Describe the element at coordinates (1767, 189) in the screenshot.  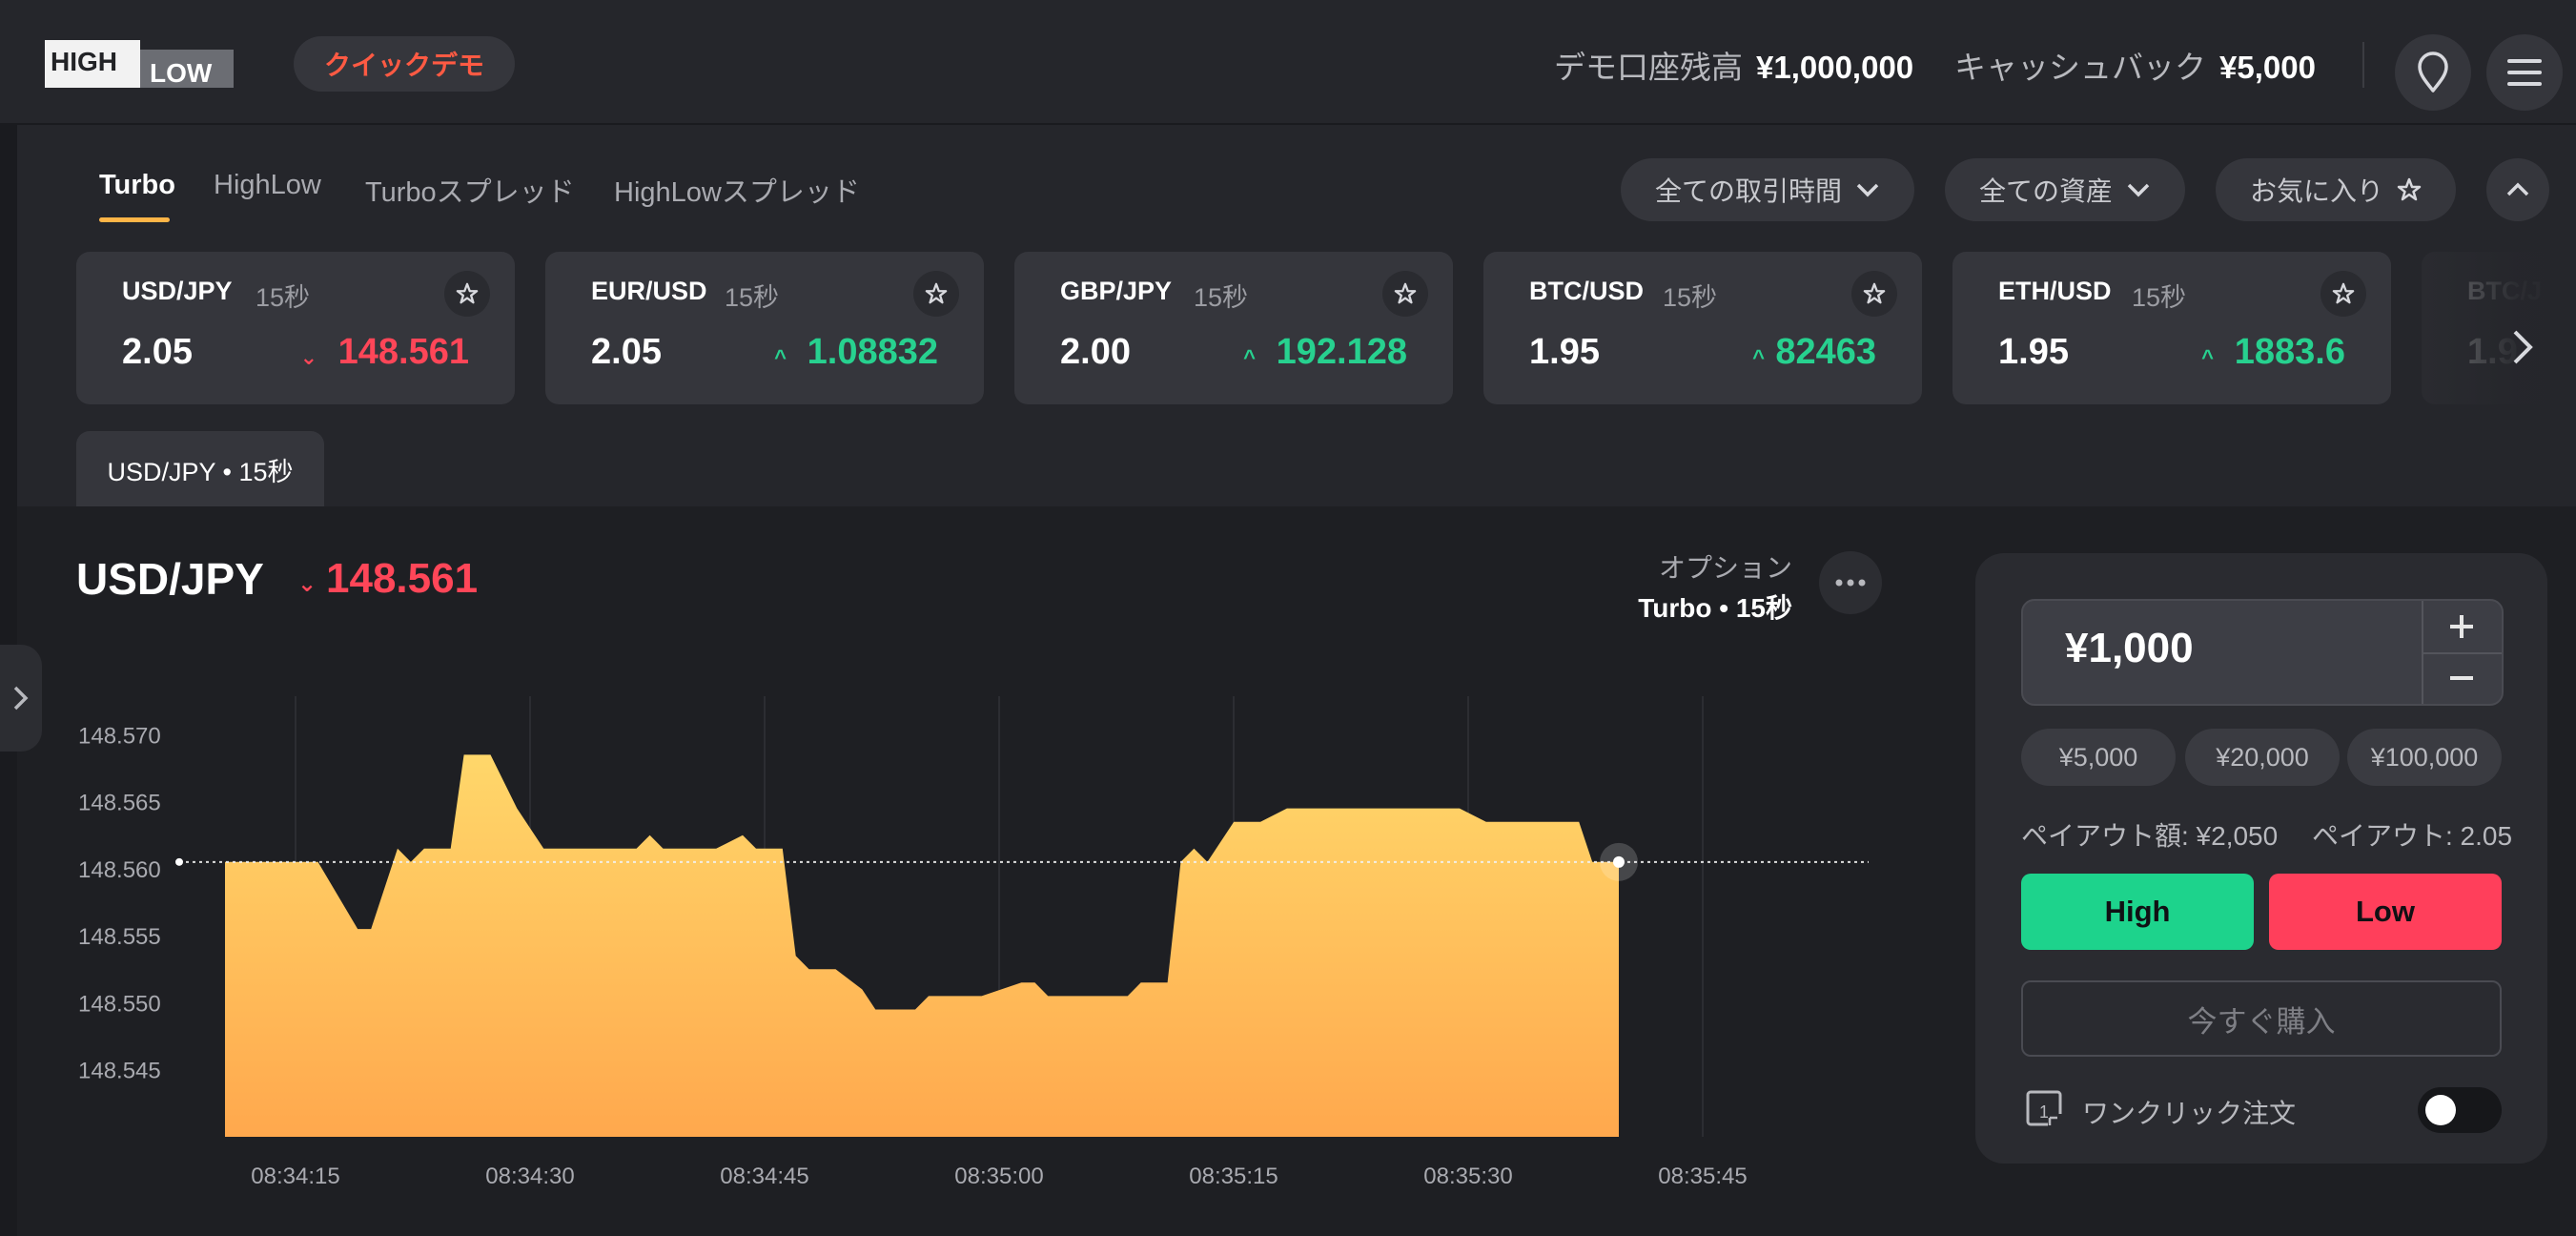
I see `trading-time-filter: 全ての取引時間` at that location.